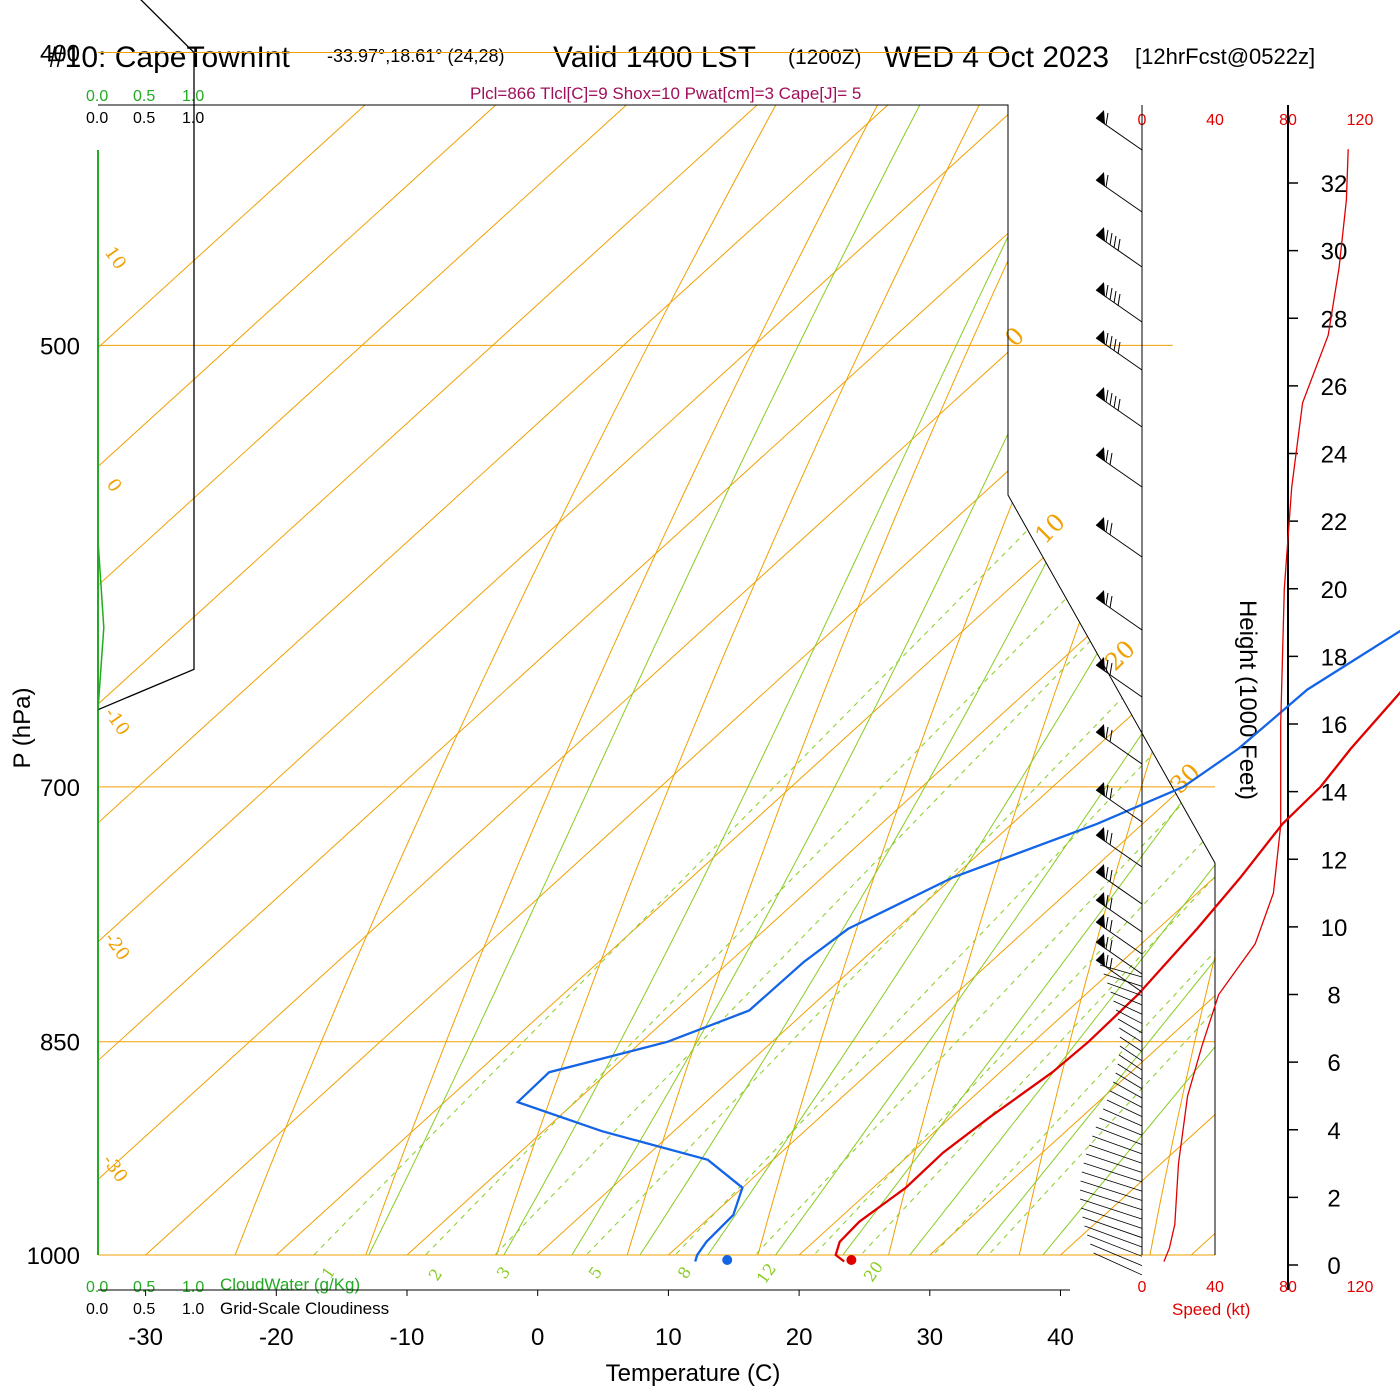 The height and width of the screenshot is (1400, 1400). I want to click on cloudiness-tick-bottom-0: 0.0, so click(97, 1309).